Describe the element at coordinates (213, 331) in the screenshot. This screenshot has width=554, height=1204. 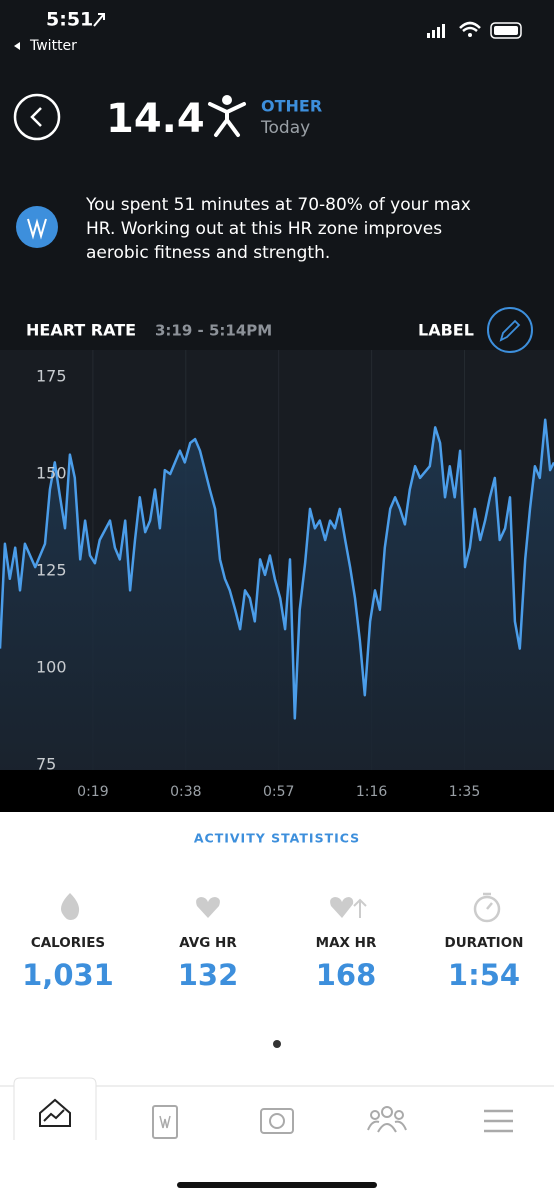
I see `chart-time-range: 3:19 - 5:14PM` at that location.